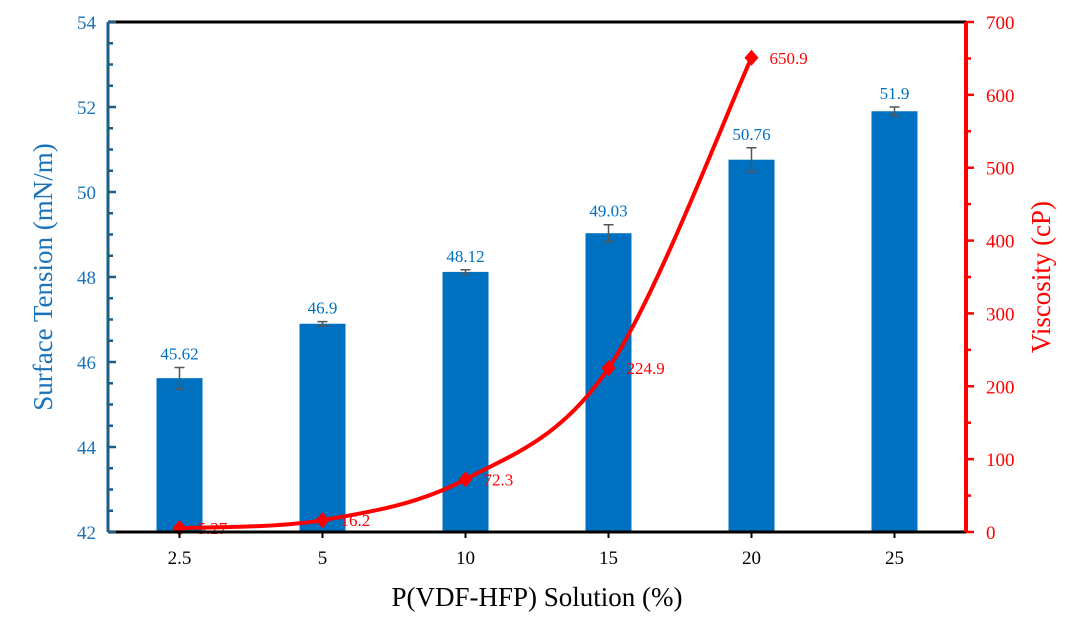 The width and height of the screenshot is (1086, 638). I want to click on line-data-label: 16.2, so click(356, 520).